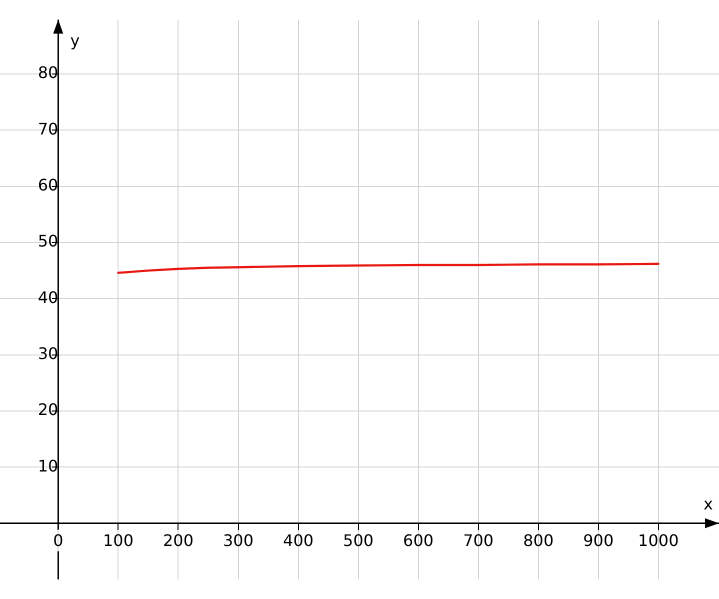  What do you see at coordinates (58, 540) in the screenshot?
I see `x-tick-label: 0` at bounding box center [58, 540].